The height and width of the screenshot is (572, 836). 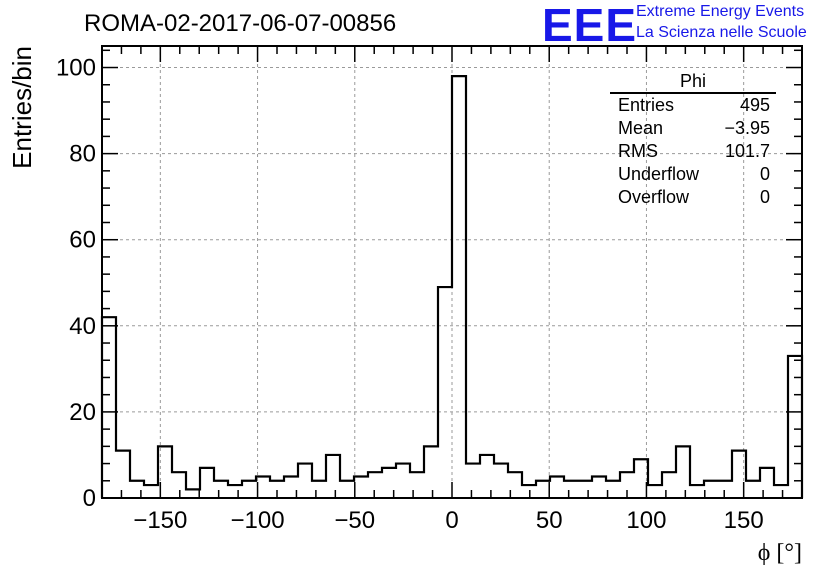 What do you see at coordinates (693, 128) in the screenshot?
I see `stats-row-mean: Mean −3.95` at bounding box center [693, 128].